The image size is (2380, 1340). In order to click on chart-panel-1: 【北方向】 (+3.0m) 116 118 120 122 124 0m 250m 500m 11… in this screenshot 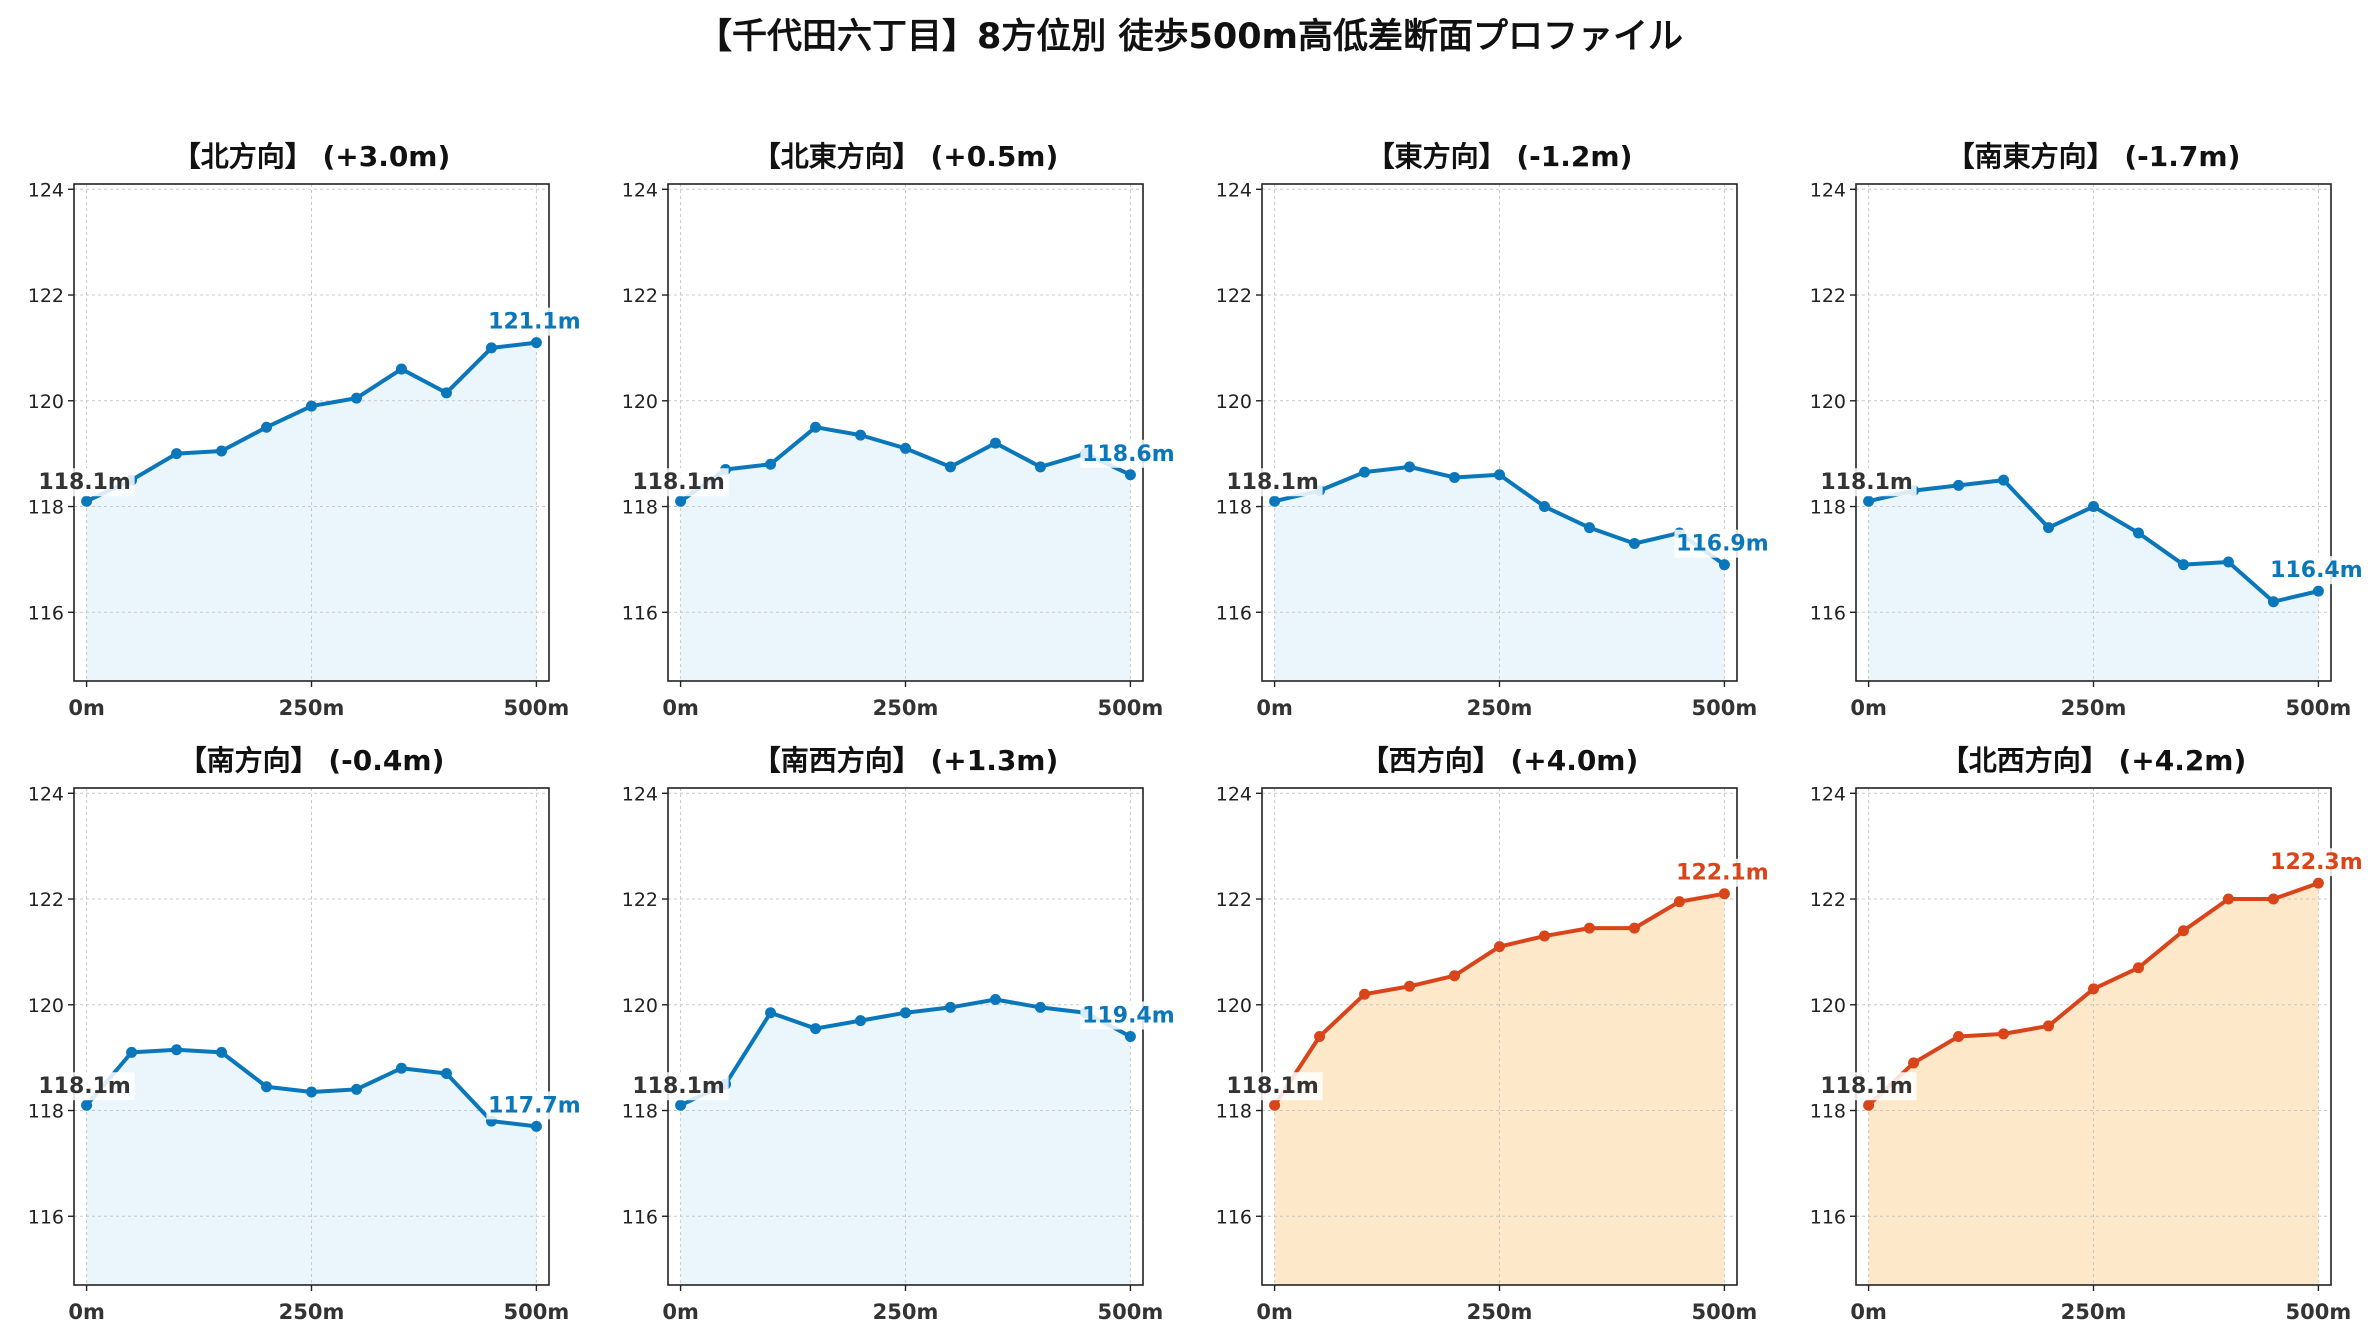, I will do `click(306, 430)`.